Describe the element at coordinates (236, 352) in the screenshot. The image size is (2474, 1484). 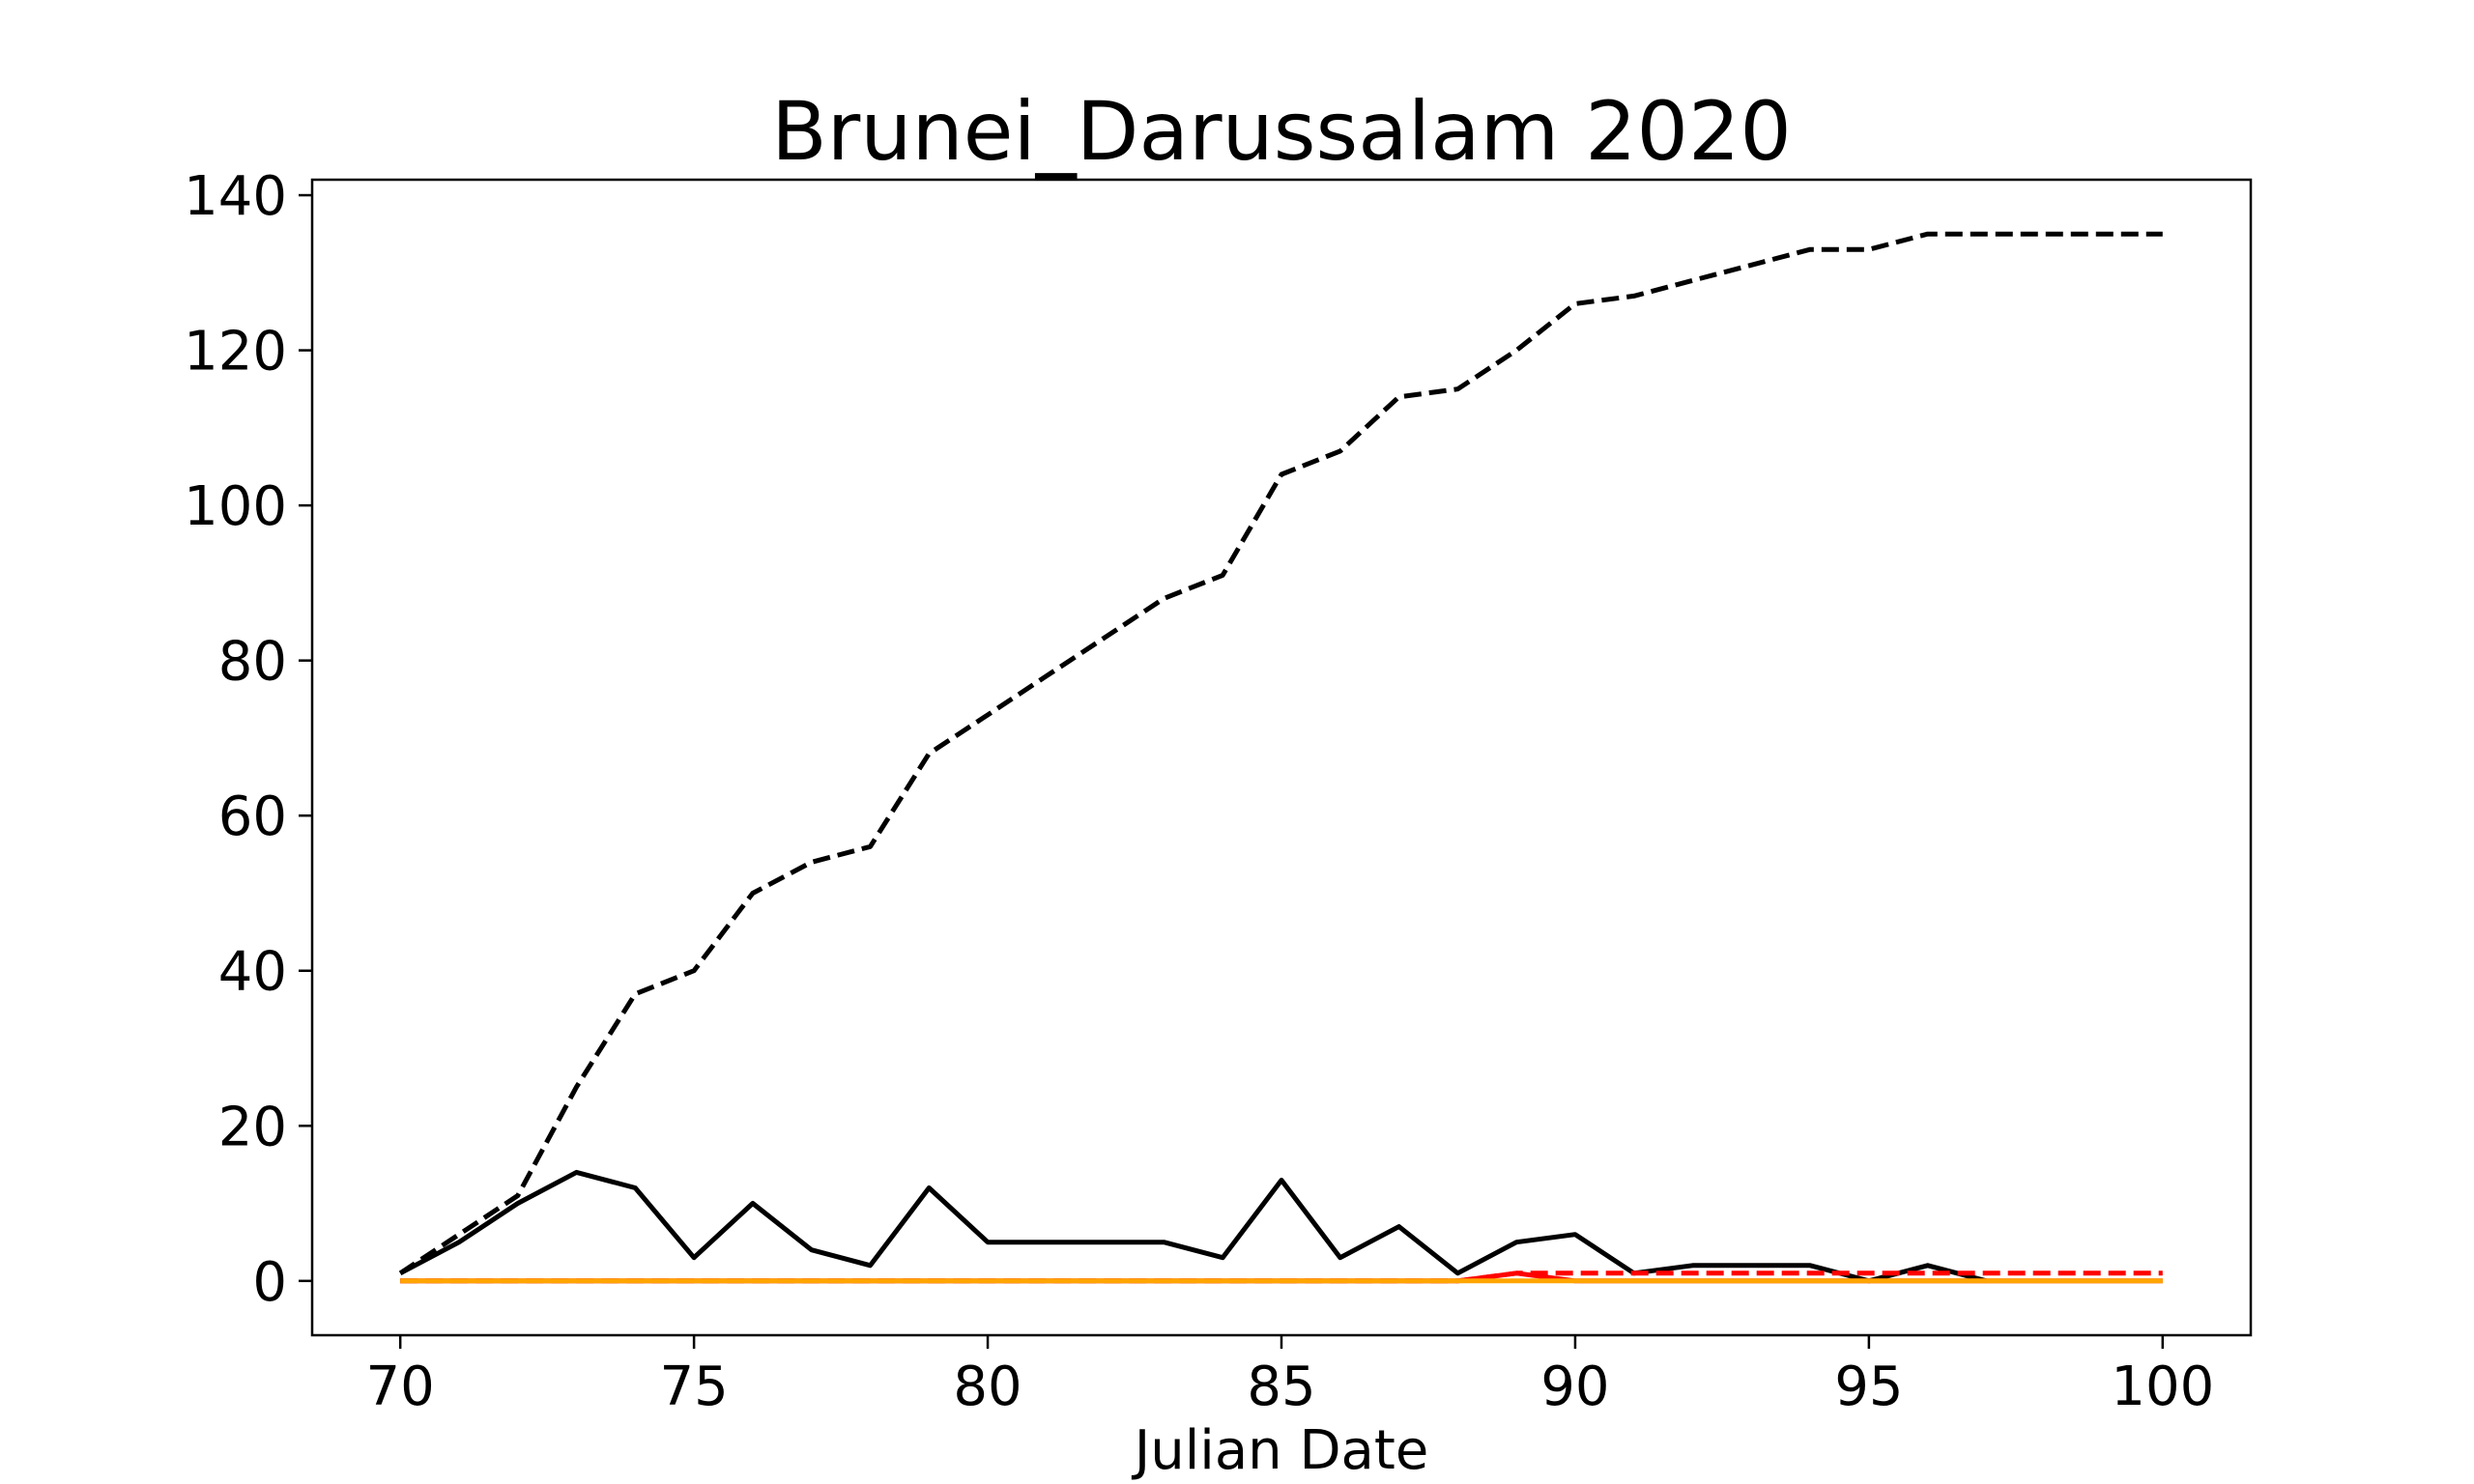
I see `y-tick-label: 120` at that location.